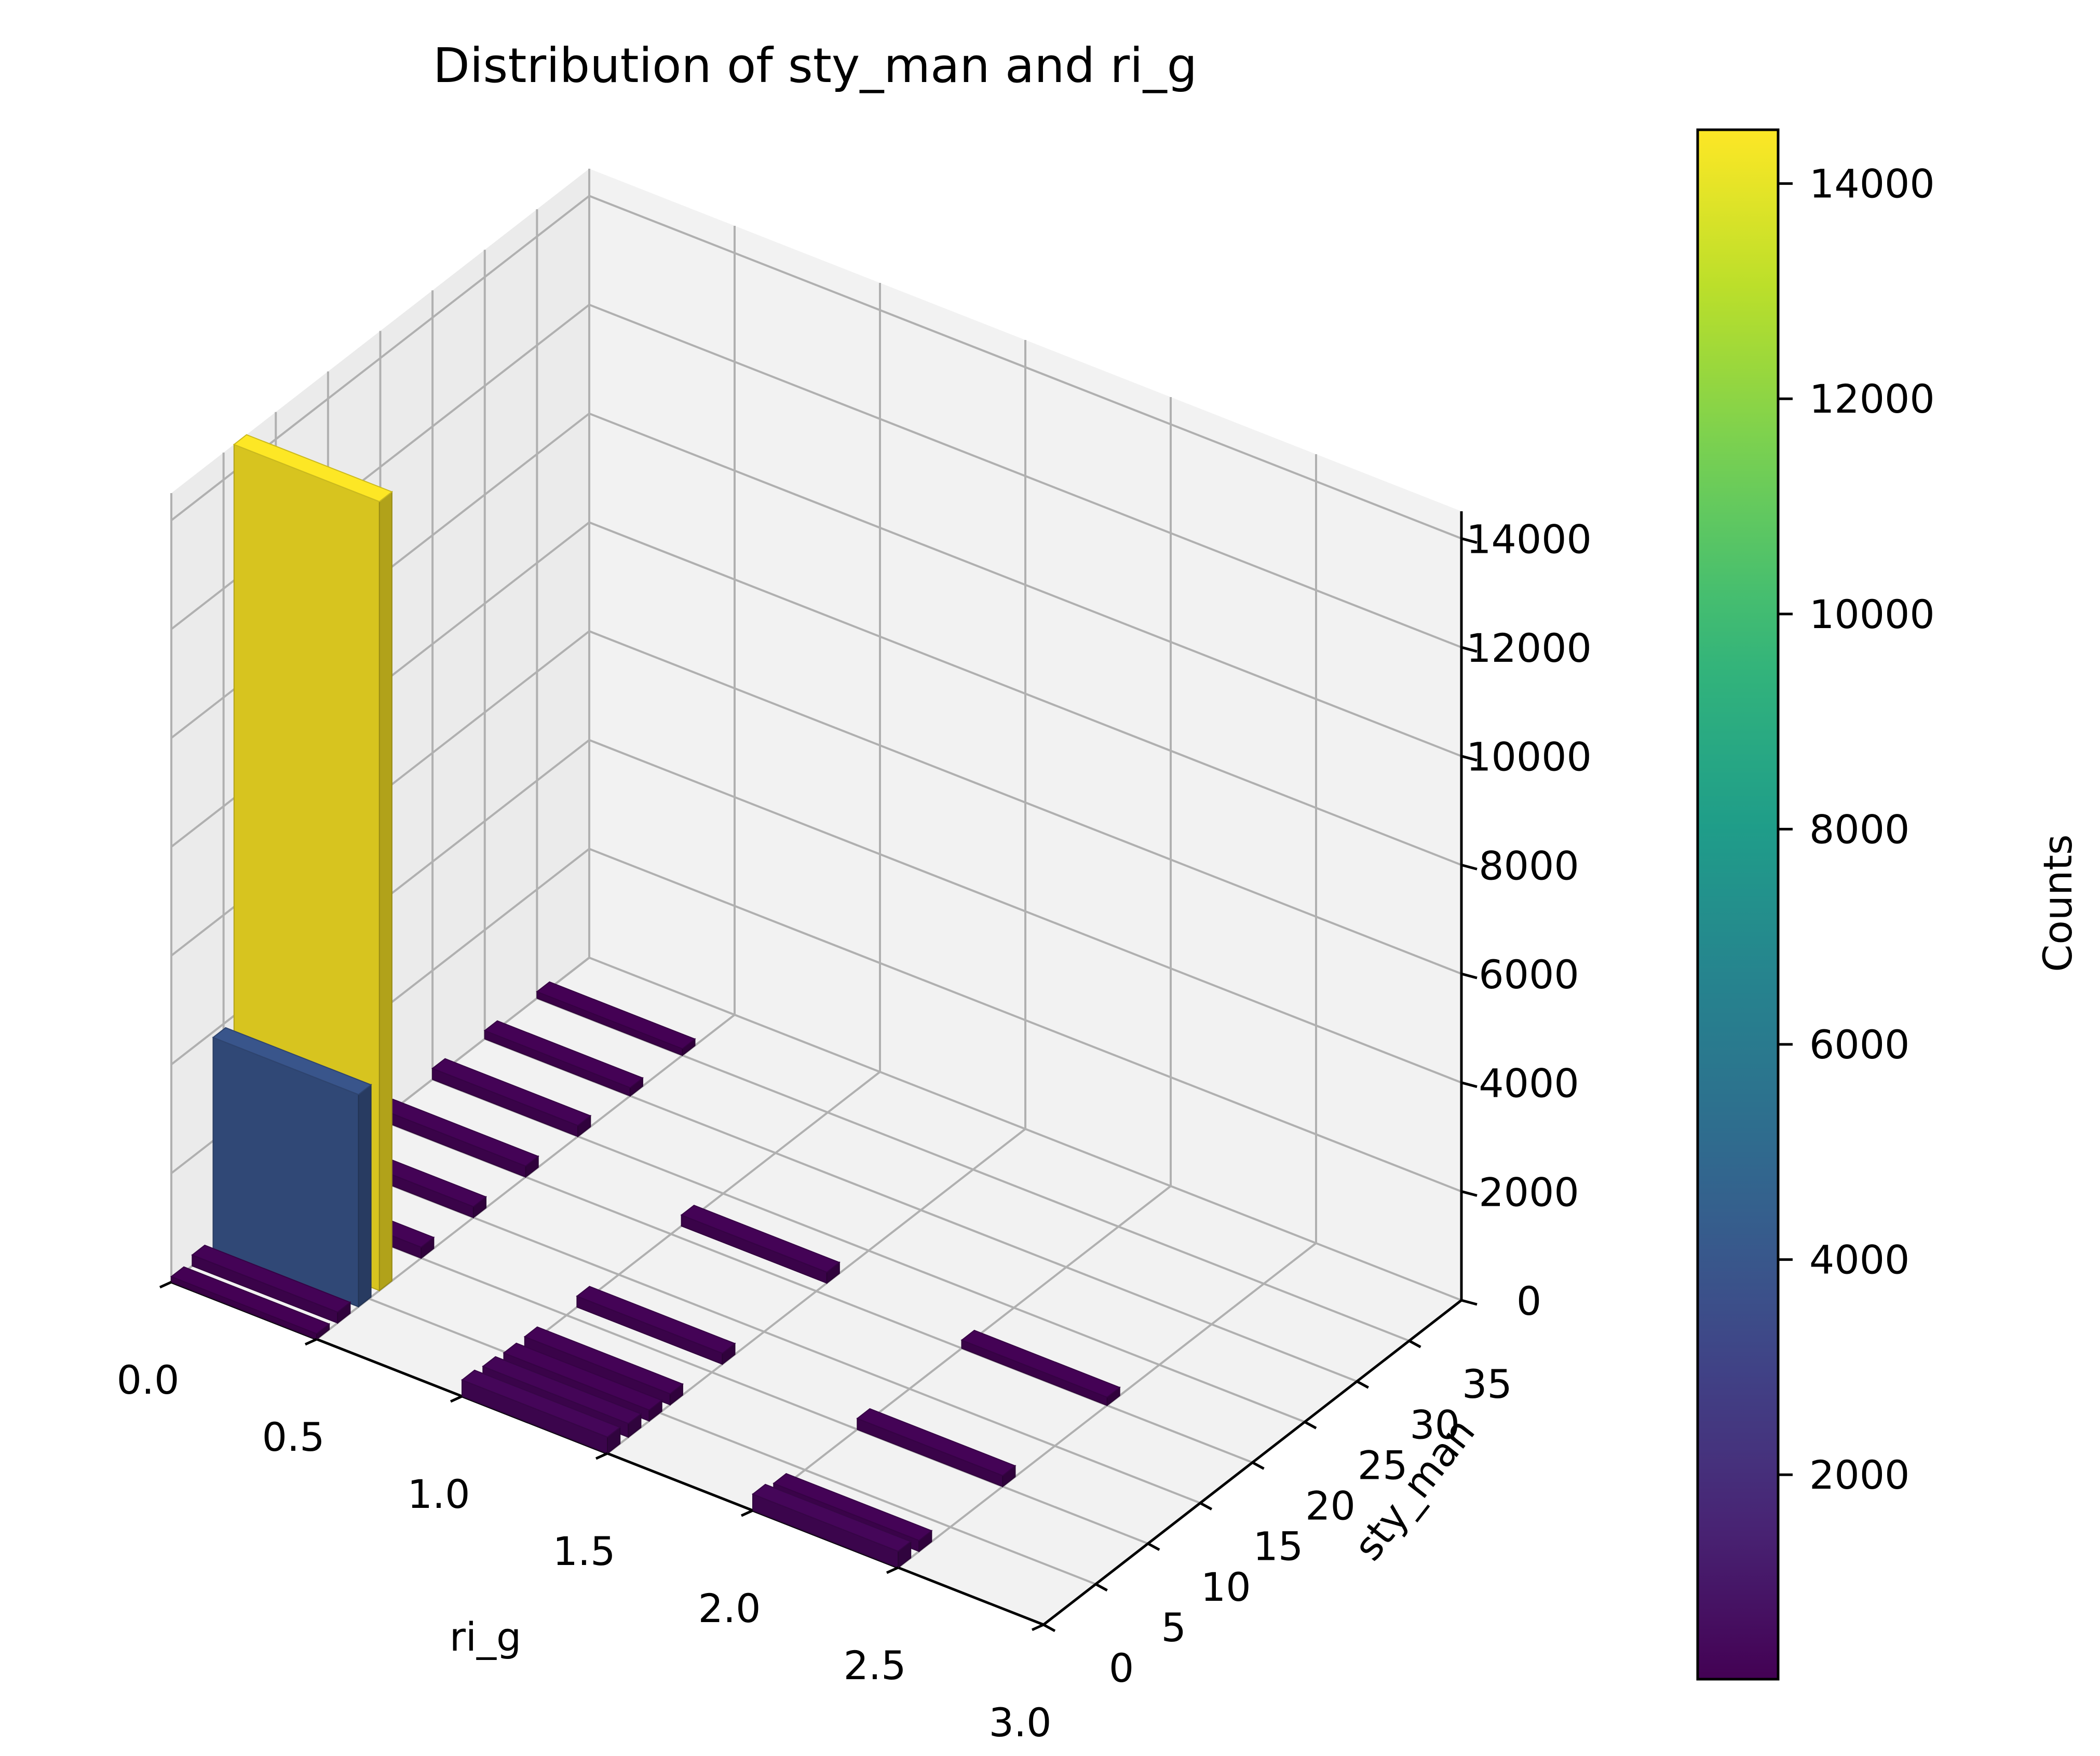 Image resolution: width=2100 pixels, height=1756 pixels. Describe the element at coordinates (1872, 184) in the screenshot. I see `colorbar-tick-label: 14000` at that location.